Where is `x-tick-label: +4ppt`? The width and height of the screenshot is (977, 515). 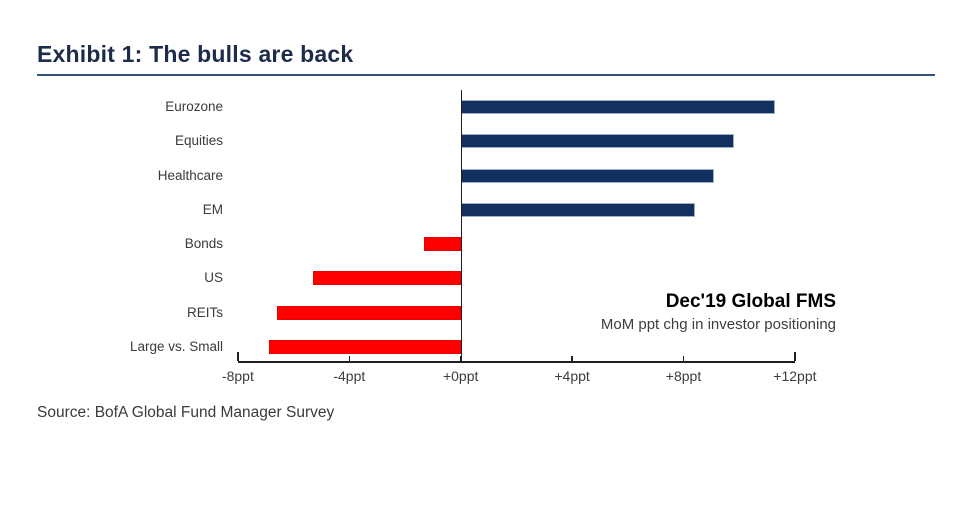 x-tick-label: +4ppt is located at coordinates (572, 376).